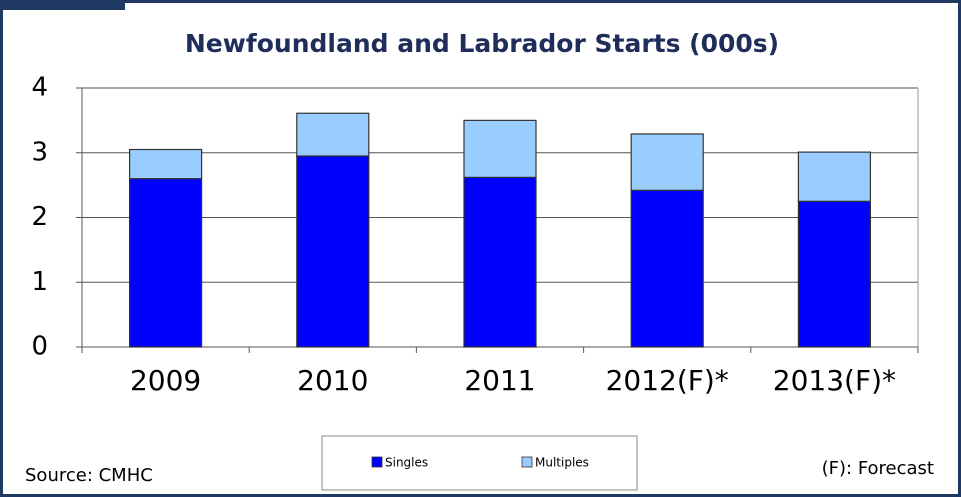 The width and height of the screenshot is (961, 497). What do you see at coordinates (499, 380) in the screenshot?
I see `x-tick-label: 2011` at bounding box center [499, 380].